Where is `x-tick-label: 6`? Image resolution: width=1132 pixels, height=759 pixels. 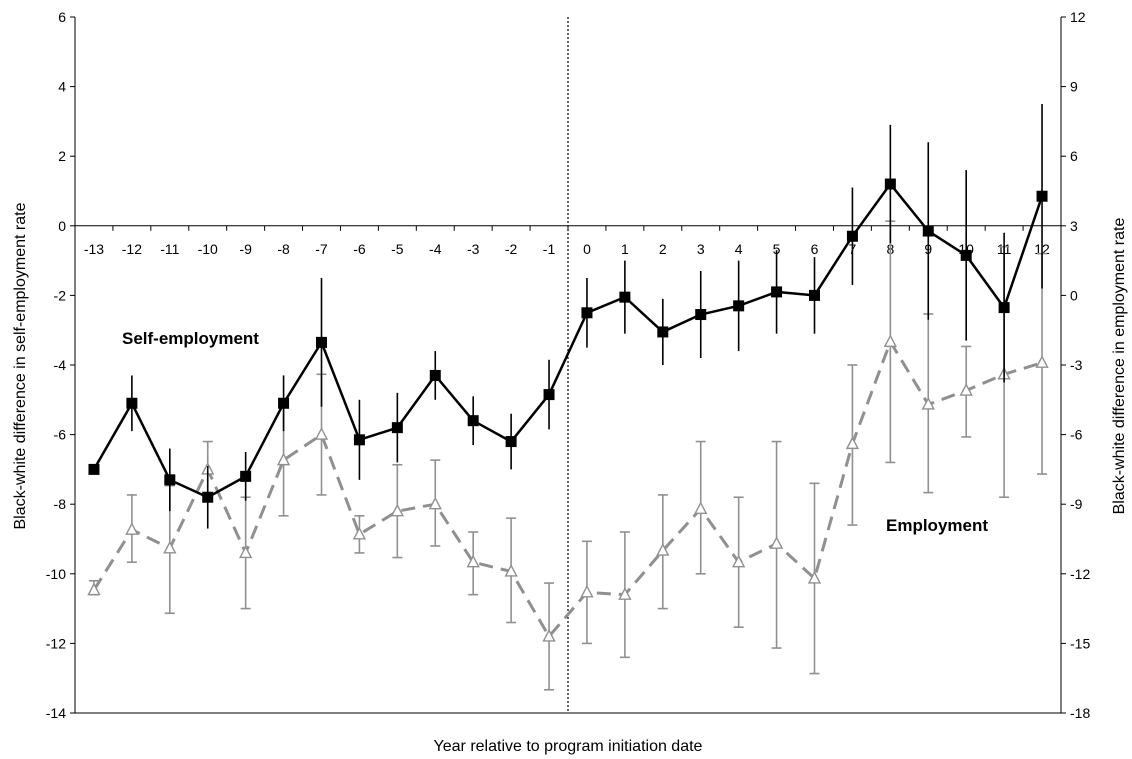
x-tick-label: 6 is located at coordinates (815, 249).